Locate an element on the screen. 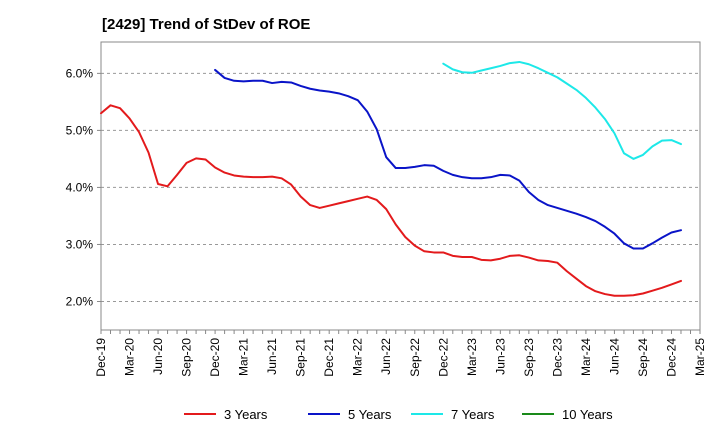 The height and width of the screenshot is (440, 720). series-line-7-years is located at coordinates (562, 110).